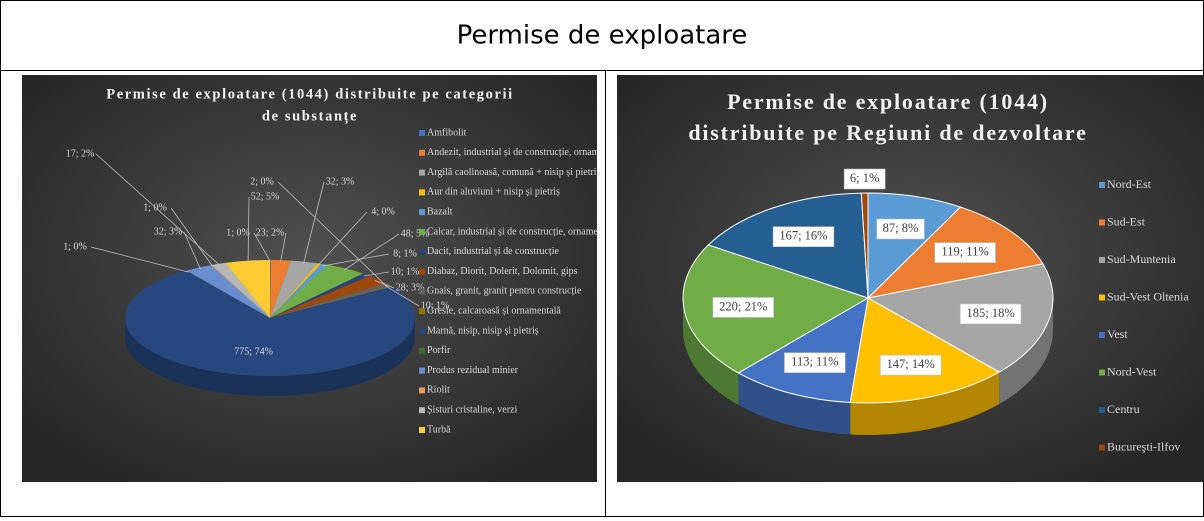 Image resolution: width=1204 pixels, height=521 pixels. What do you see at coordinates (80, 153) in the screenshot?
I see `data-label: 17; 2%` at bounding box center [80, 153].